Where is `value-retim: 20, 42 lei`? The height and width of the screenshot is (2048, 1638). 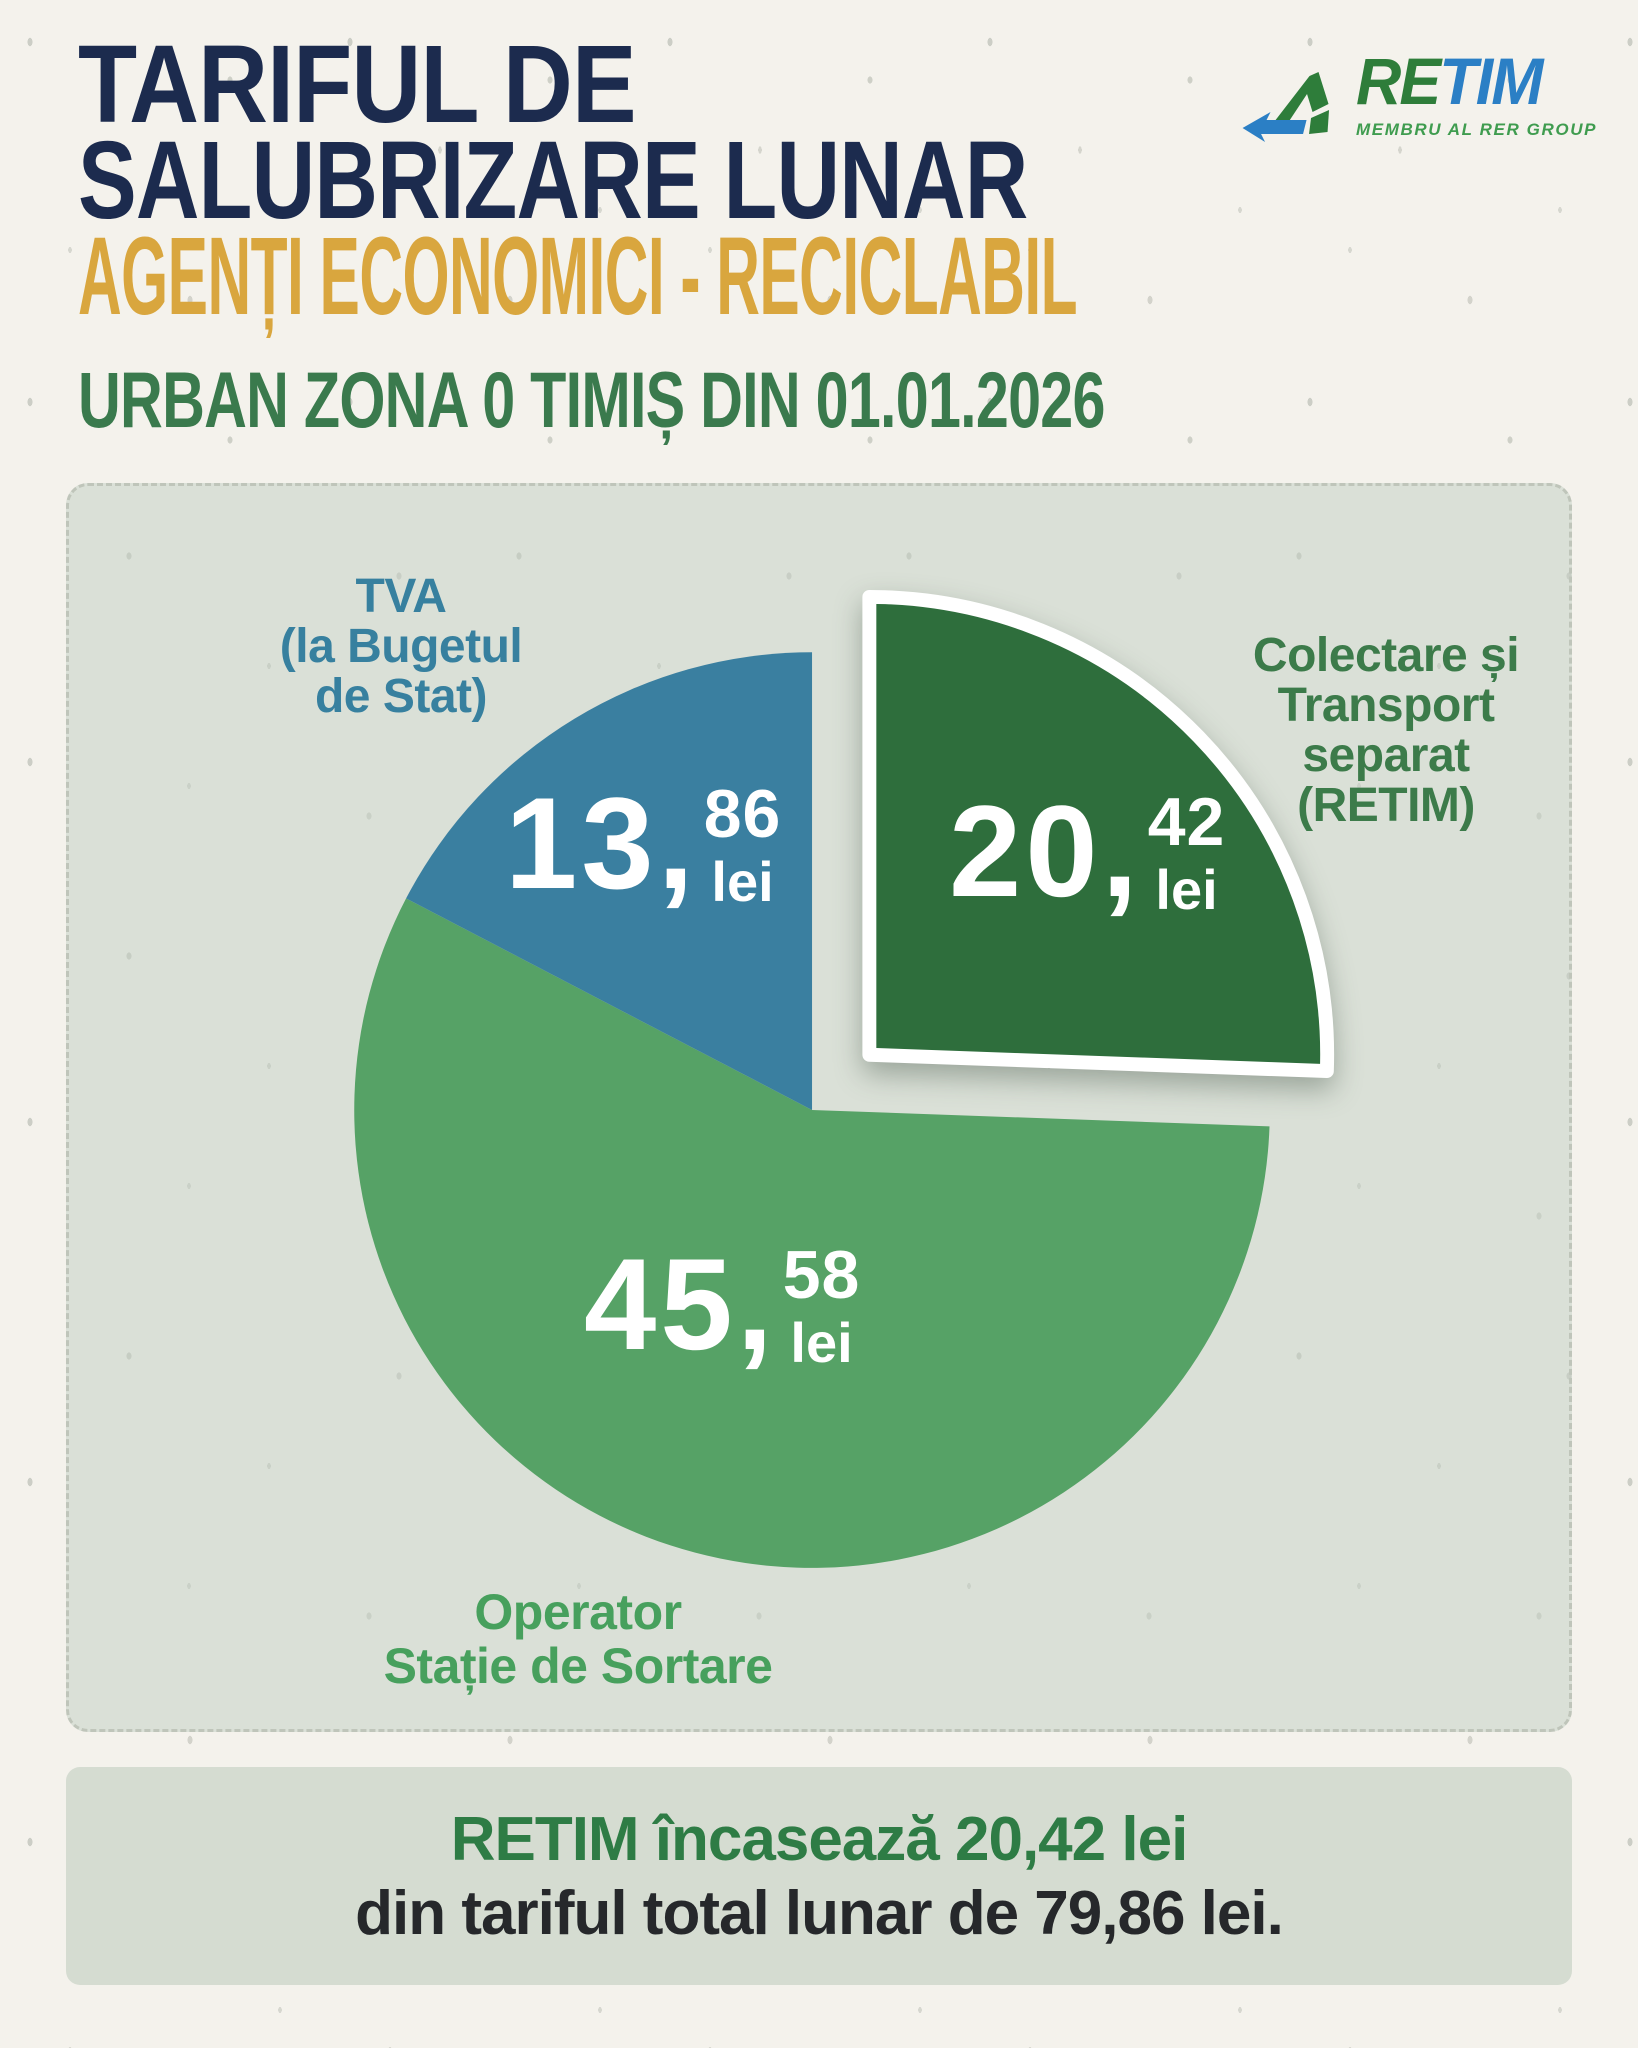
value-retim: 20, 42 lei is located at coordinates (1087, 851).